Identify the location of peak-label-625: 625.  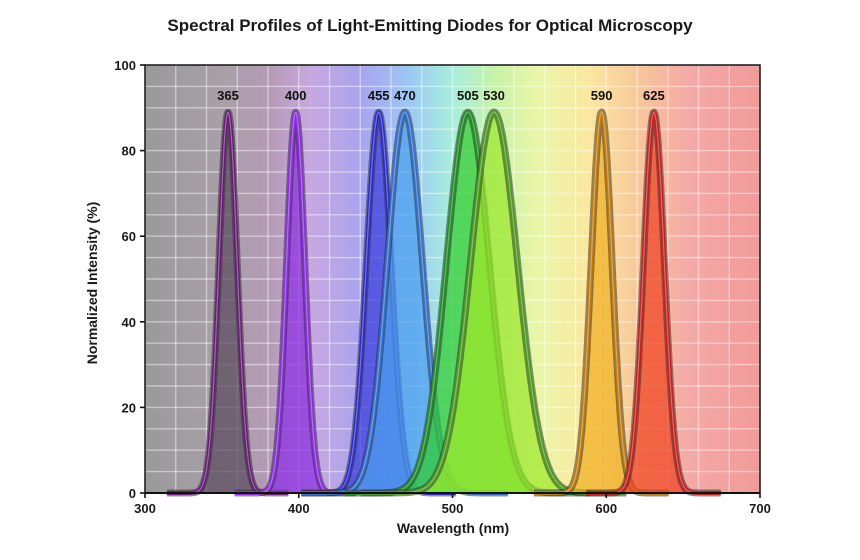
(654, 95).